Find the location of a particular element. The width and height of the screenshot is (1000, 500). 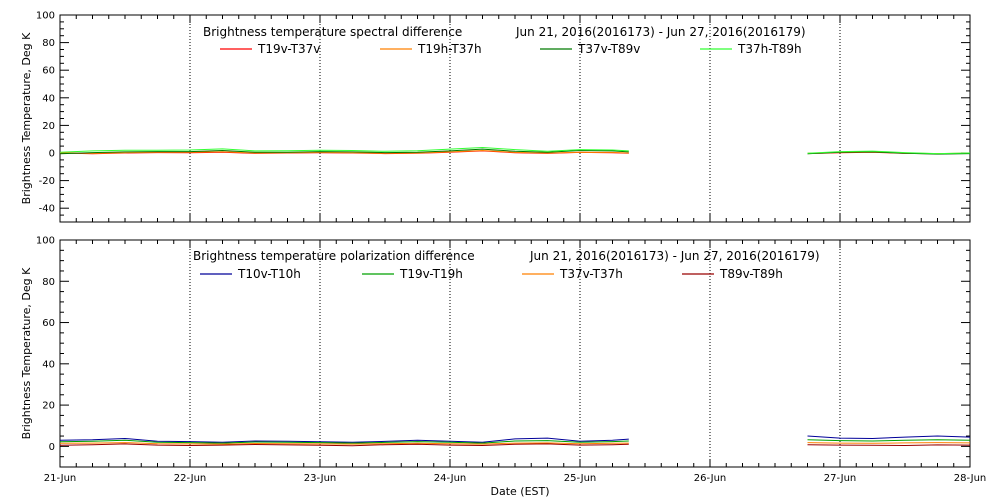

legend-label: T37v-T89v is located at coordinates (608, 49).